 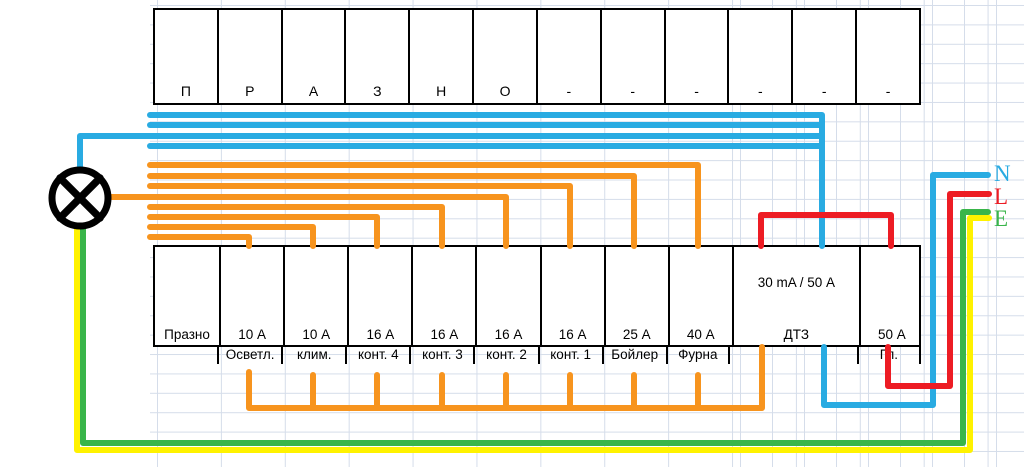 What do you see at coordinates (187, 296) in the screenshot?
I see `breaker-cell: Празно` at bounding box center [187, 296].